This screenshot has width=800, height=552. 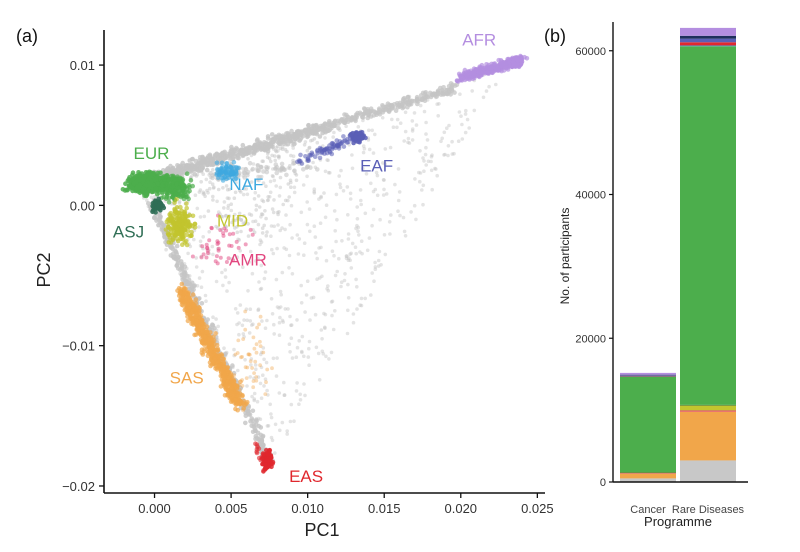 I want to click on cluster-label-afr: AFR, so click(x=479, y=39).